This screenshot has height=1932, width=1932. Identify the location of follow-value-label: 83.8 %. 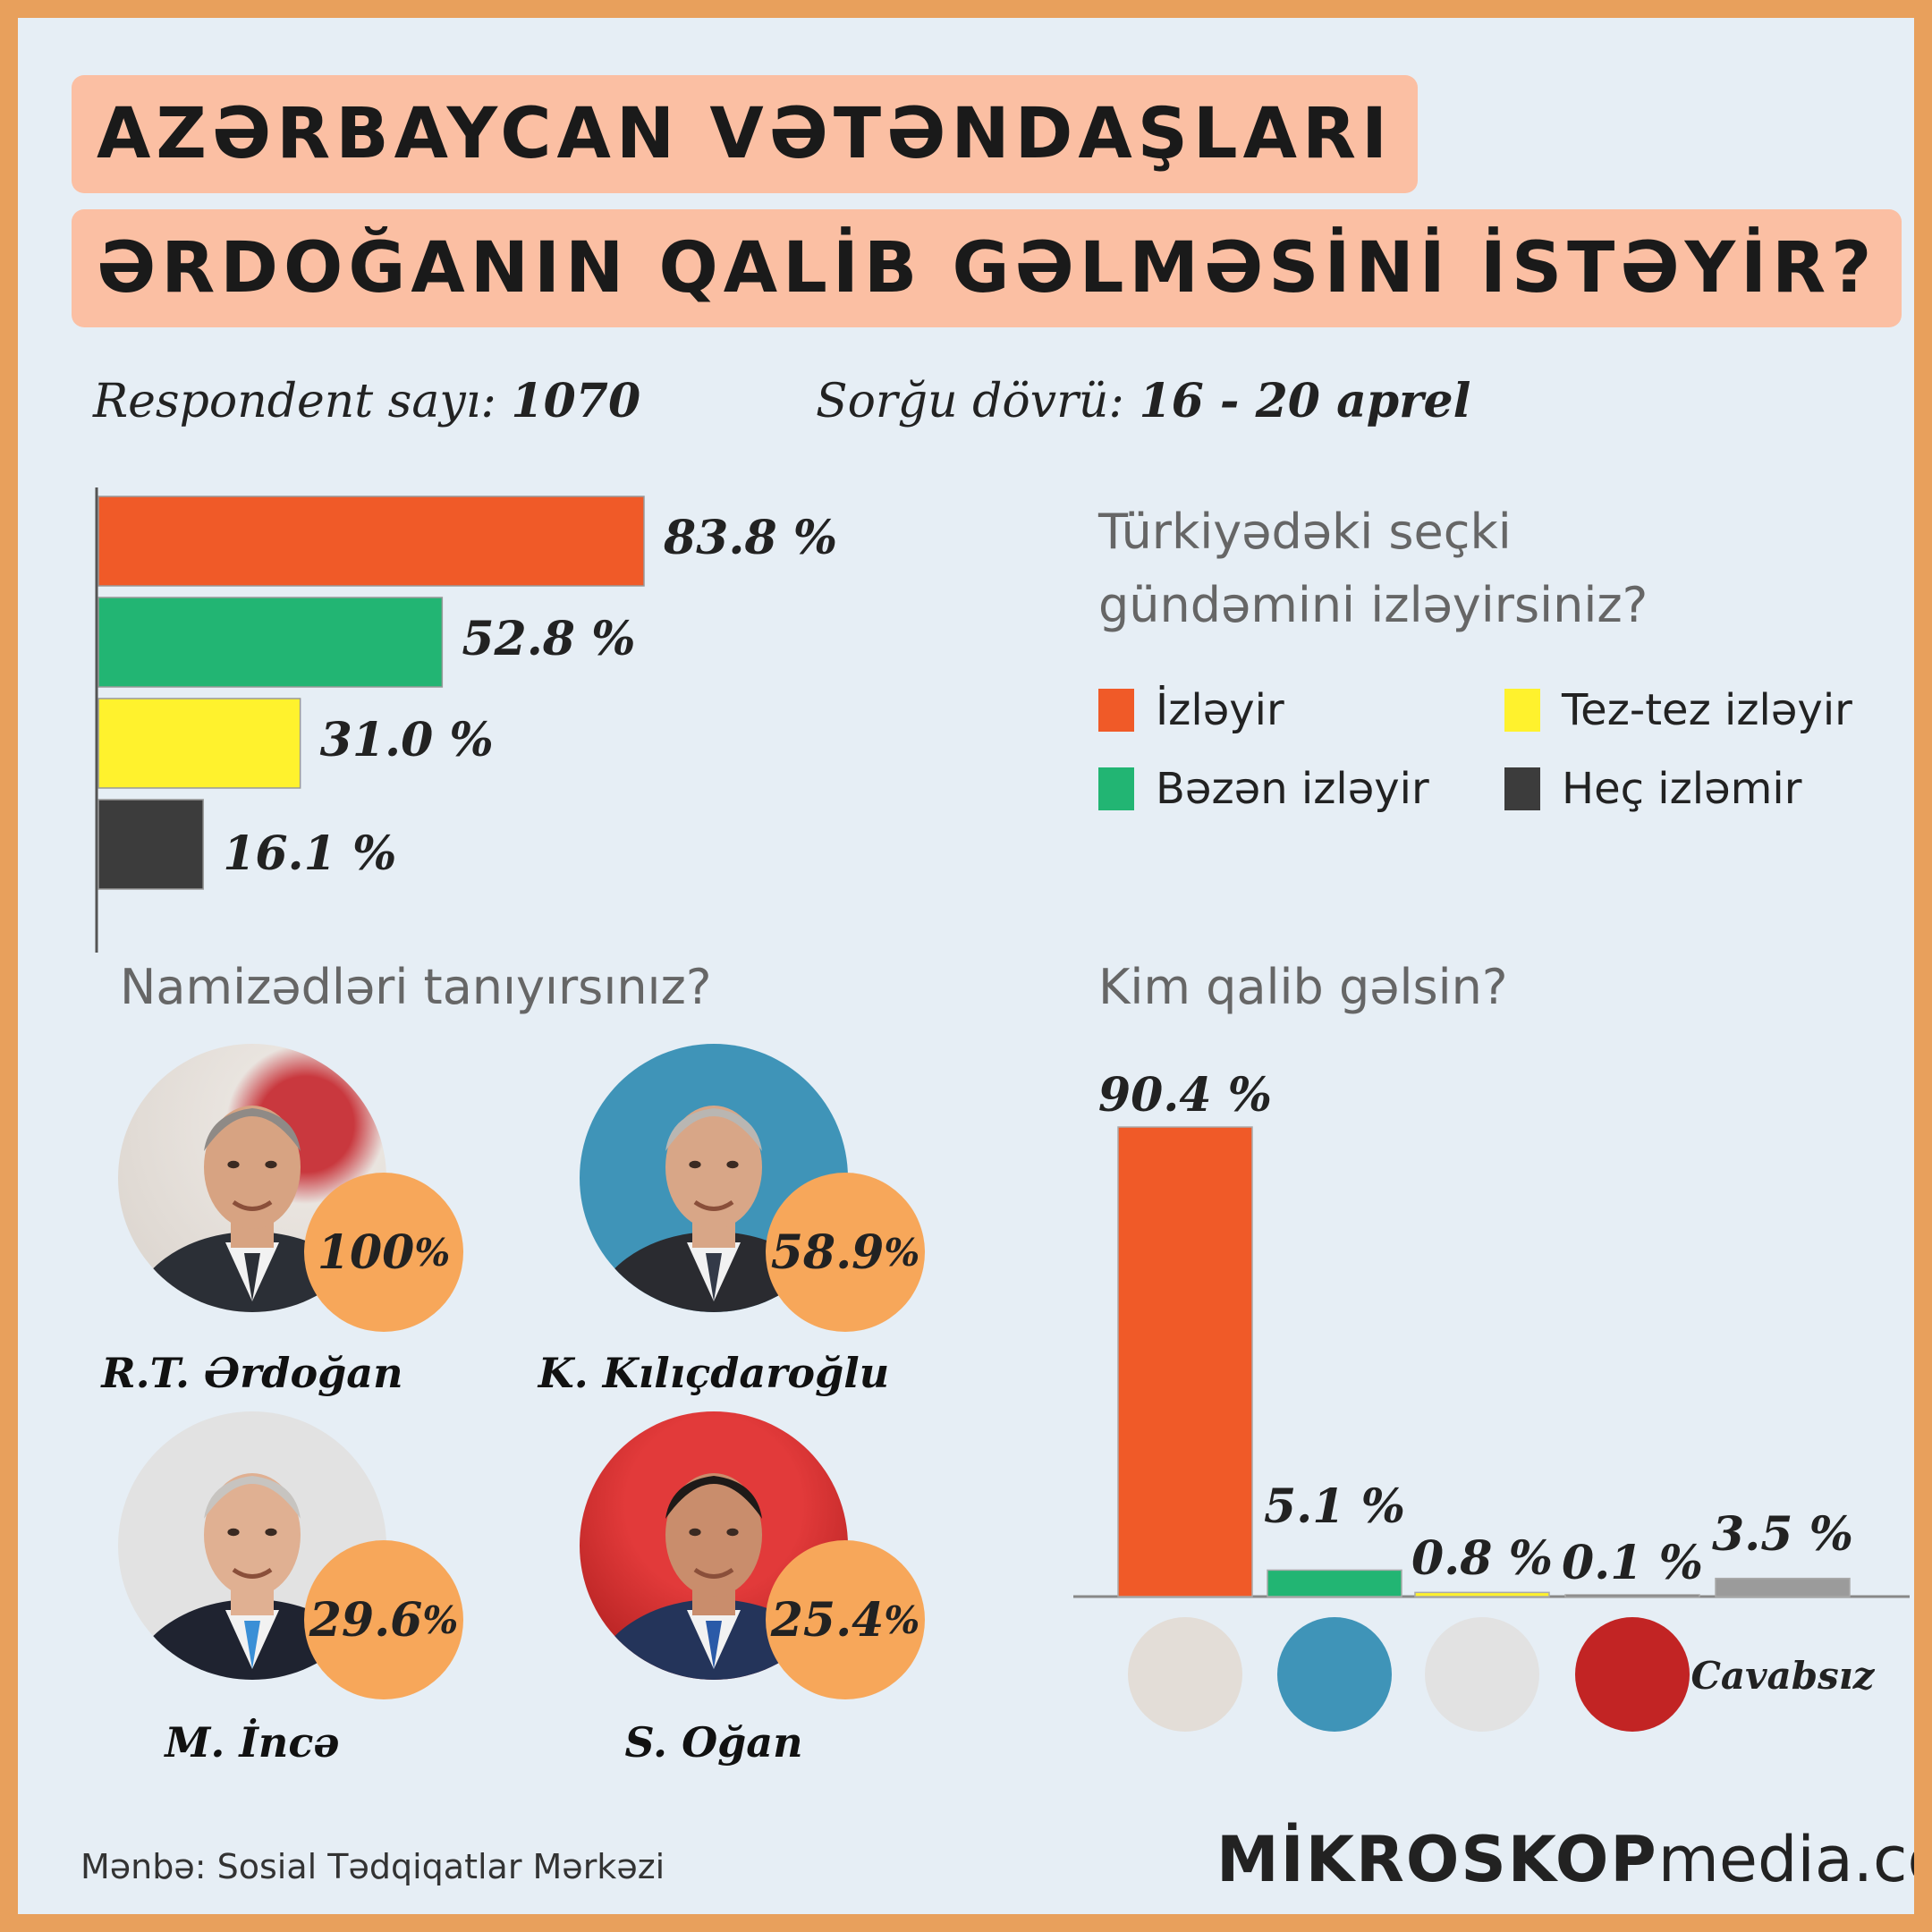
(750, 538).